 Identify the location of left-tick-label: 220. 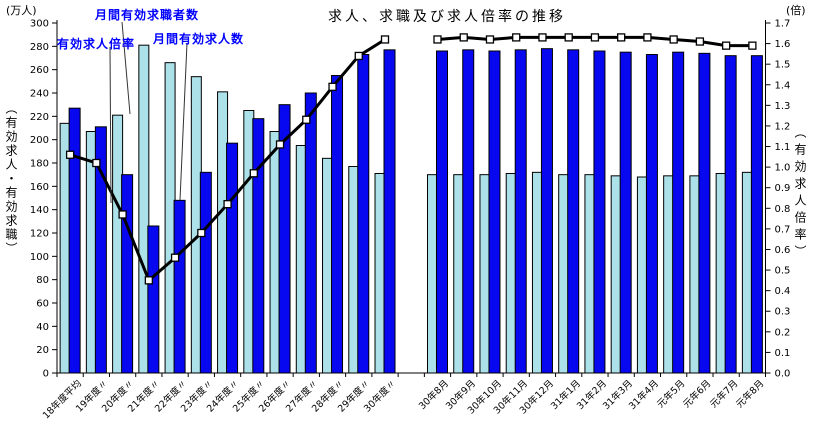
(39, 117).